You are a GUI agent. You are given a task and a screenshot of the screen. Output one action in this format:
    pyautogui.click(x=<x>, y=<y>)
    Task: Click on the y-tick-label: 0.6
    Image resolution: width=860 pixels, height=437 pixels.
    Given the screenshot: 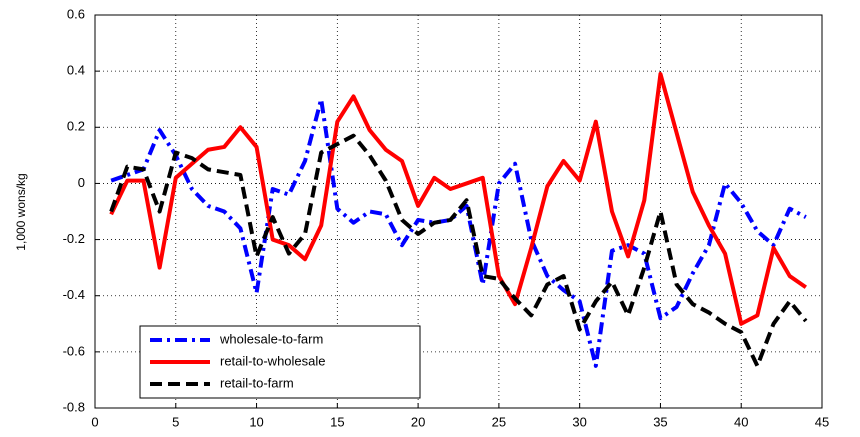 What is the action you would take?
    pyautogui.click(x=76, y=13)
    